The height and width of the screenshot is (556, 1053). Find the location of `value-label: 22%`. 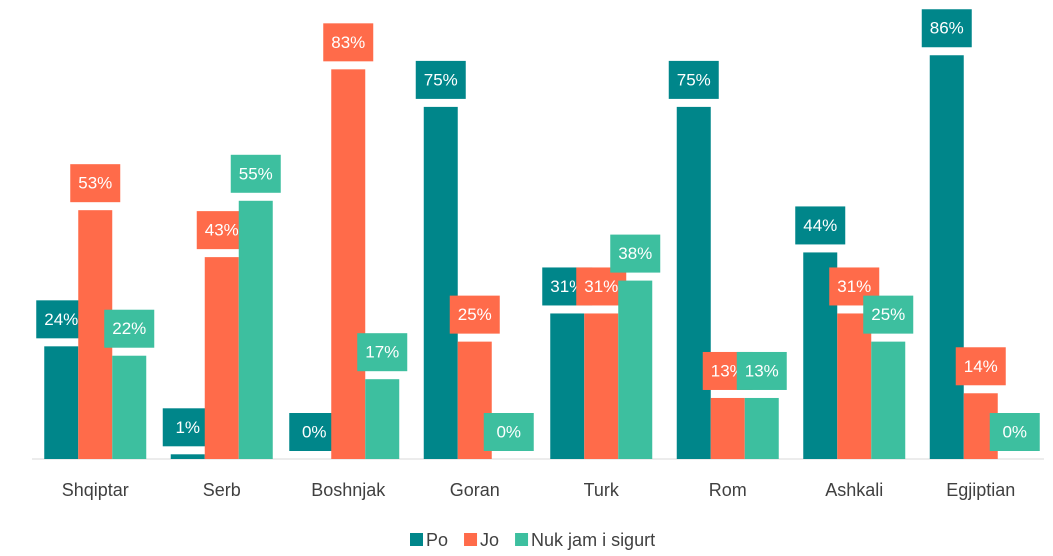

value-label: 22% is located at coordinates (129, 328).